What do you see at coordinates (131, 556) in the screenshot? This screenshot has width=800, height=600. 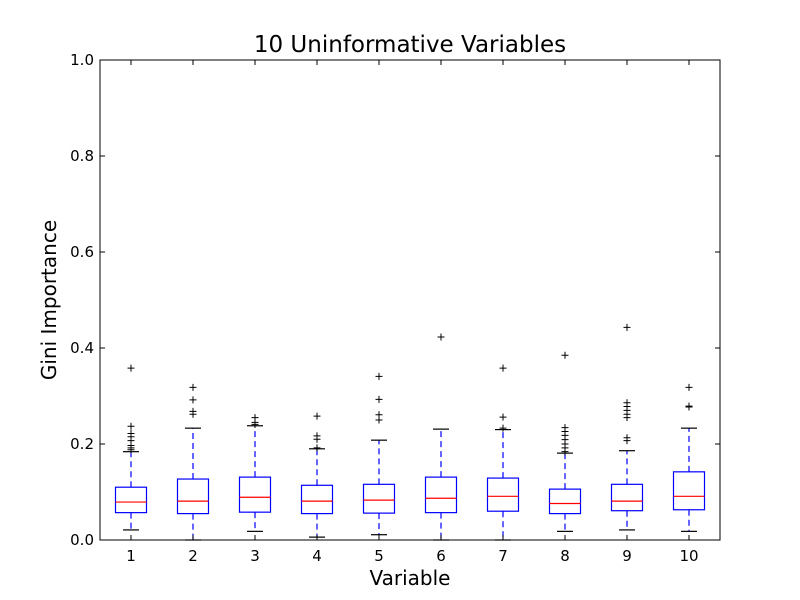 I see `x-tick-label: 1` at bounding box center [131, 556].